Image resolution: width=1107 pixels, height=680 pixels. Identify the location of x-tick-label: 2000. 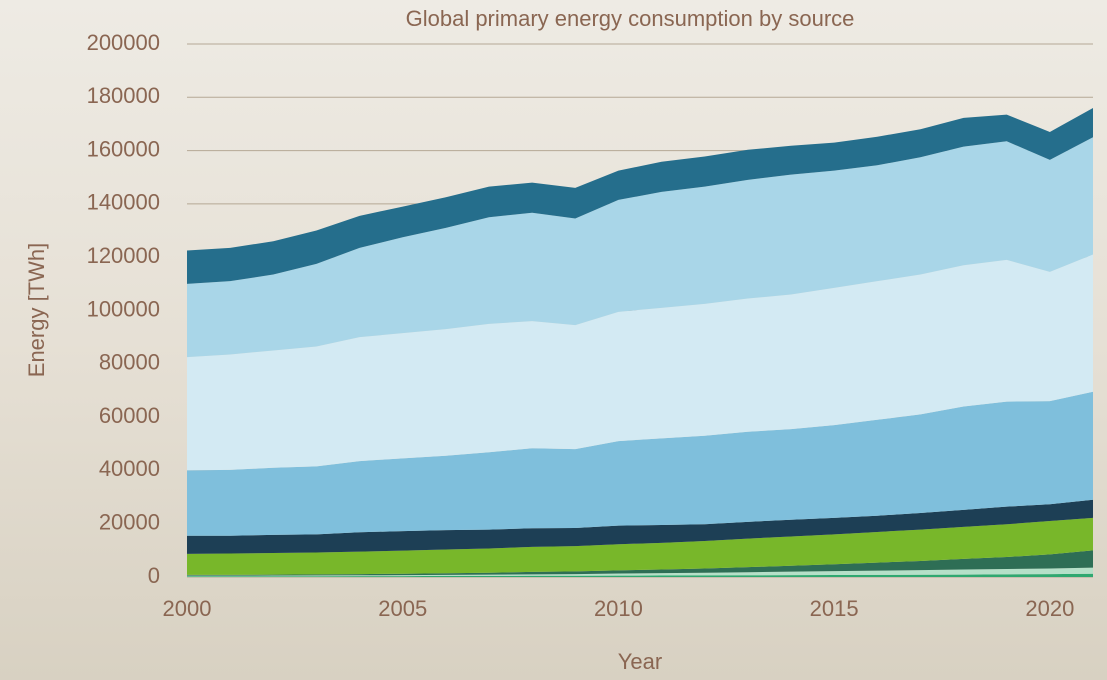
(187, 608).